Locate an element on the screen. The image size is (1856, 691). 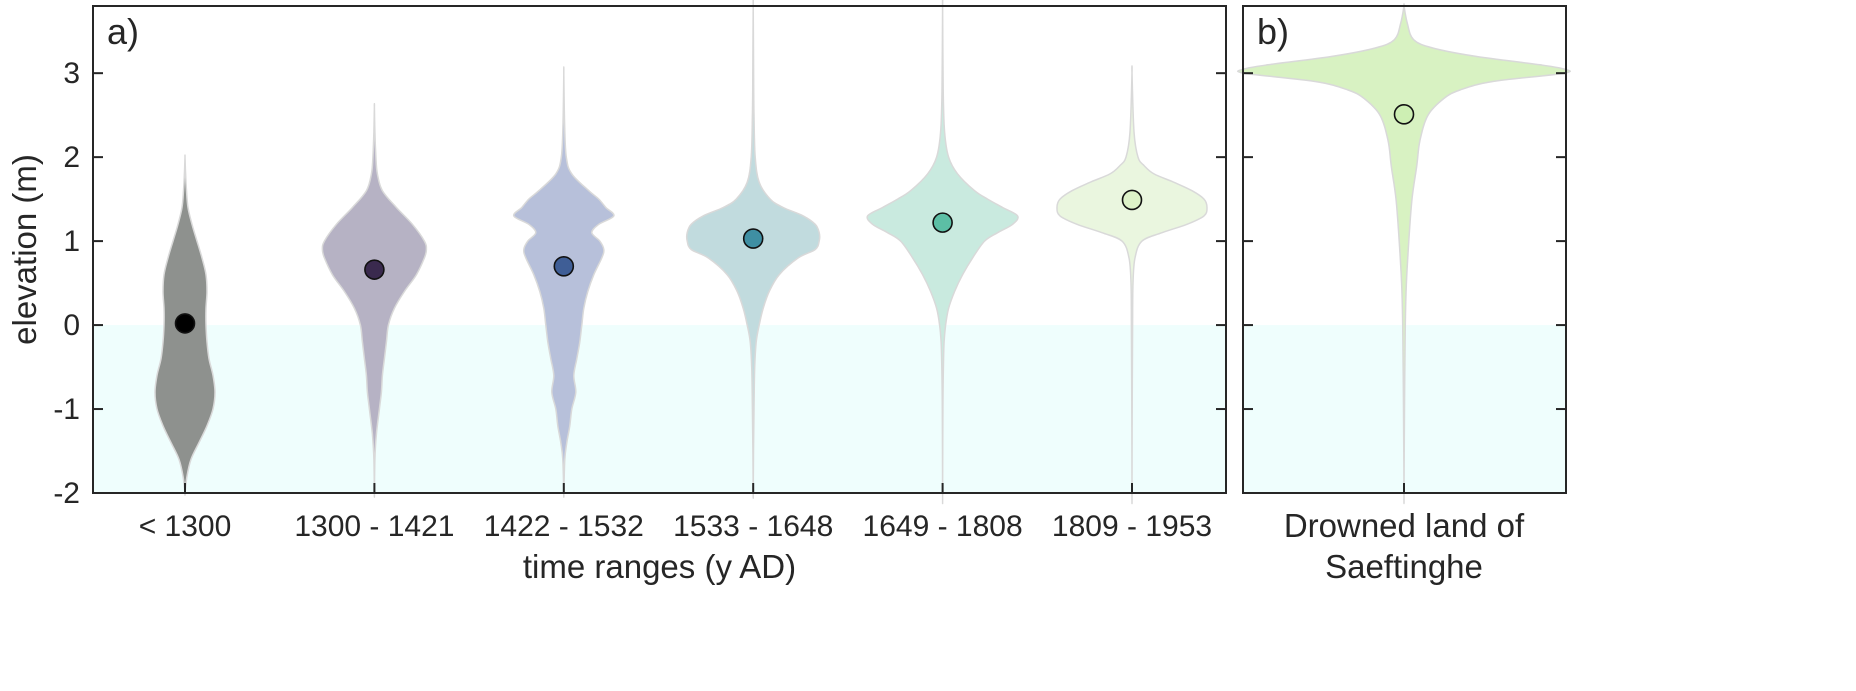
panel-a-below-zero-shading is located at coordinates (659, 409).